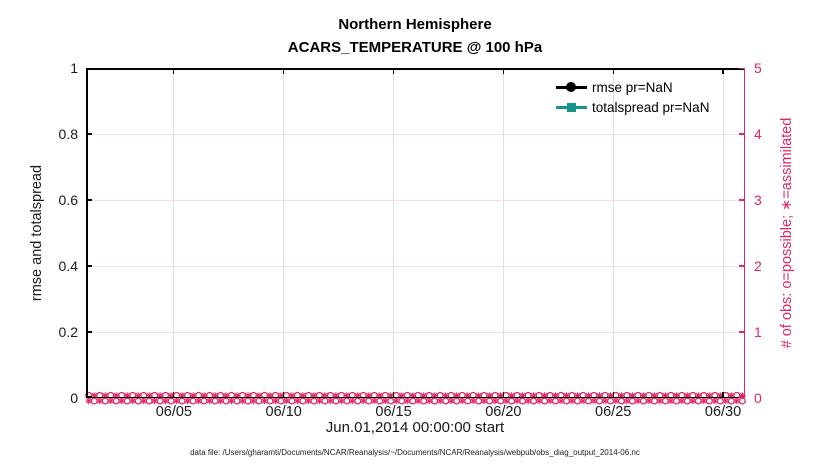 The height and width of the screenshot is (470, 830). Describe the element at coordinates (723, 412) in the screenshot. I see `x-tick-label: 06/30` at that location.